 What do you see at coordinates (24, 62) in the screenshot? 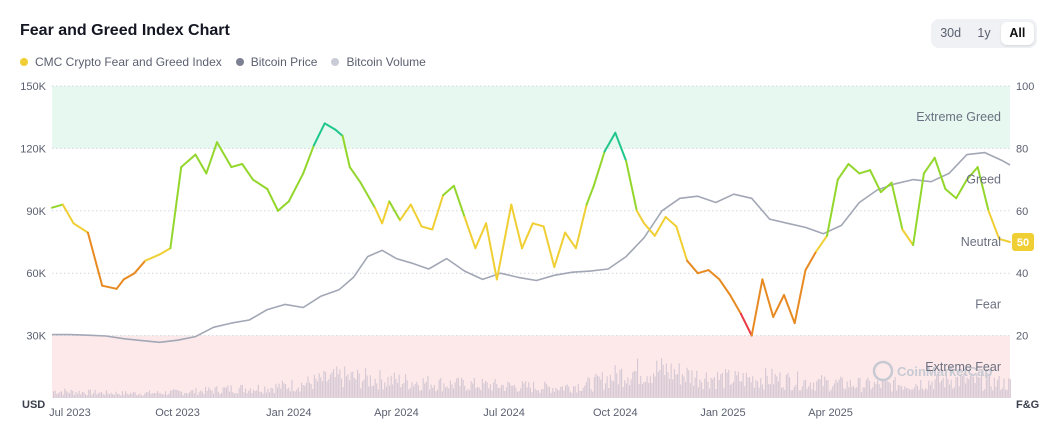
I see `legend-dot-icon` at bounding box center [24, 62].